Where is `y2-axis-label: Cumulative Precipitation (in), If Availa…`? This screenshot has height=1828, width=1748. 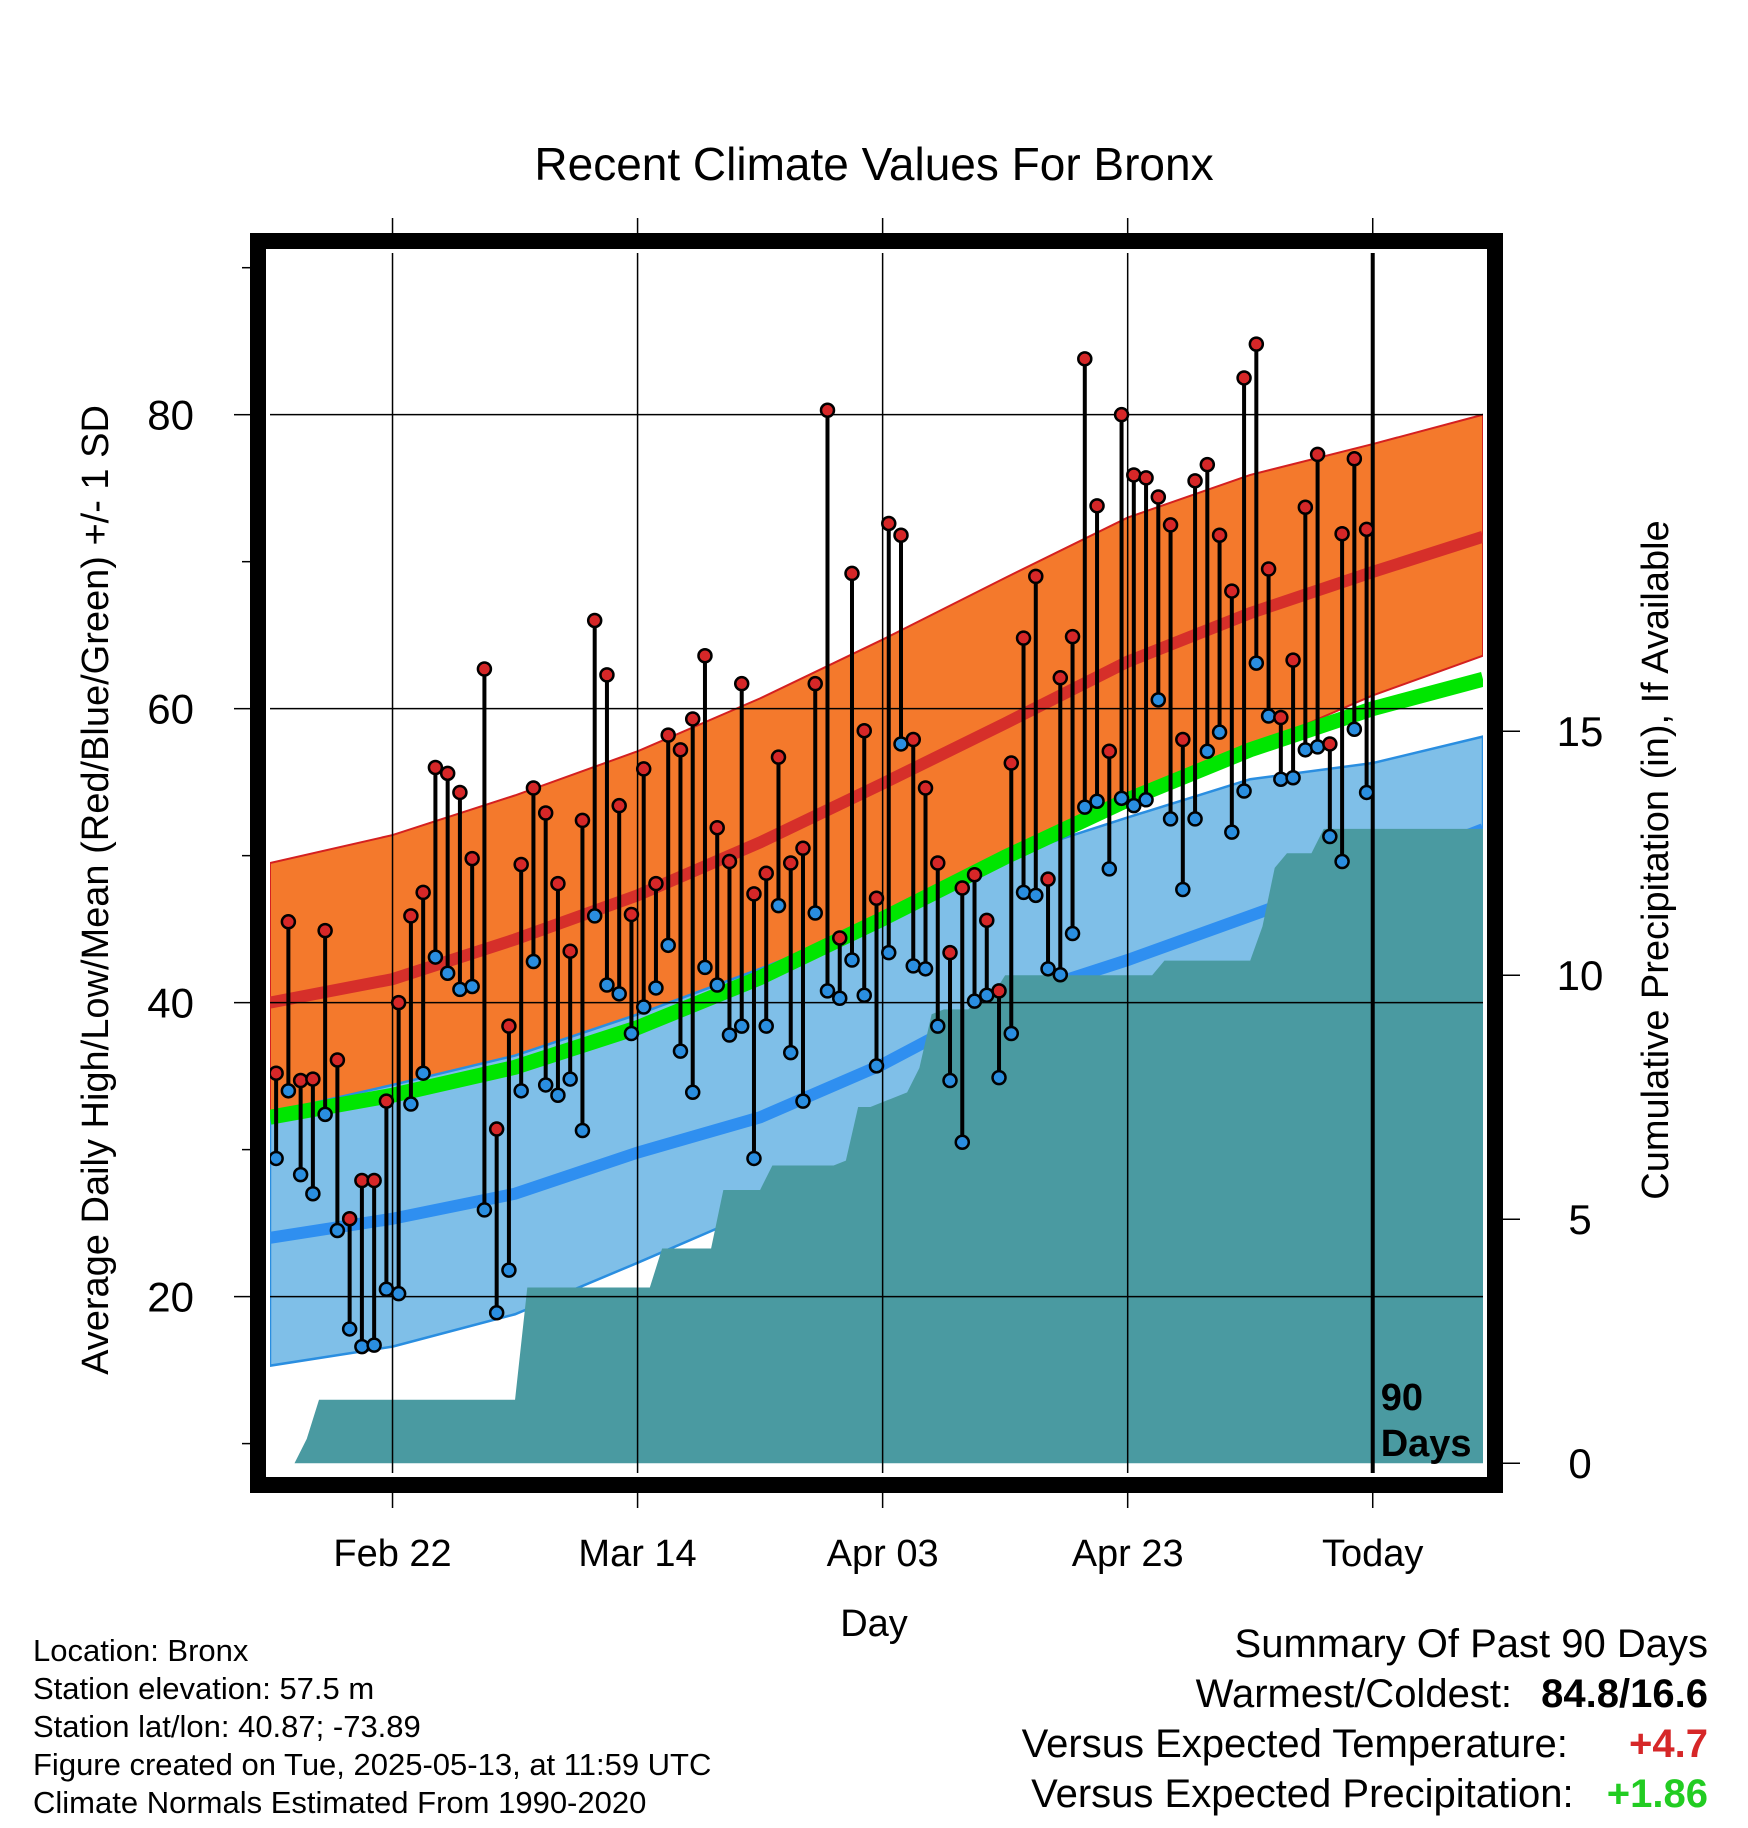 y2-axis-label: Cumulative Precipitation (in), If Availa… is located at coordinates (1656, 859).